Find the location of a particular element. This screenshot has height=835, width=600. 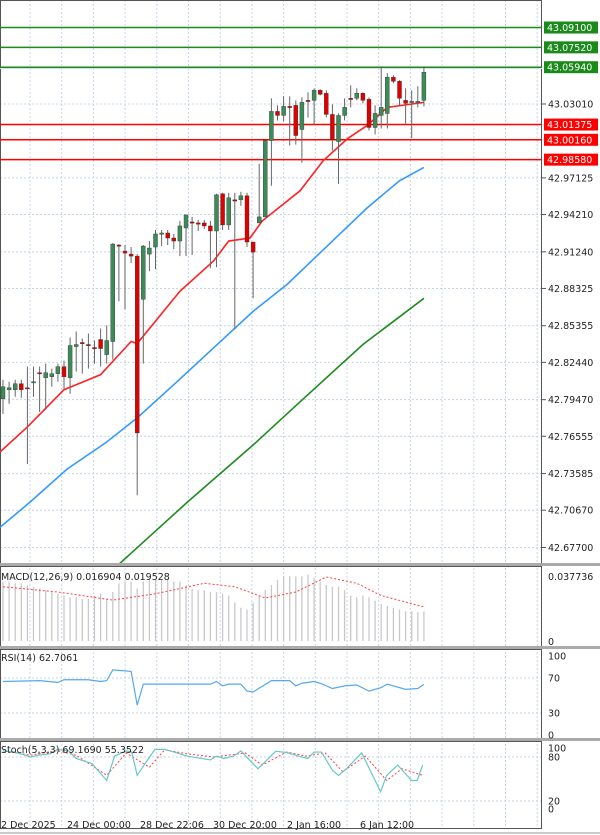

level-price-badge is located at coordinates (571, 124).